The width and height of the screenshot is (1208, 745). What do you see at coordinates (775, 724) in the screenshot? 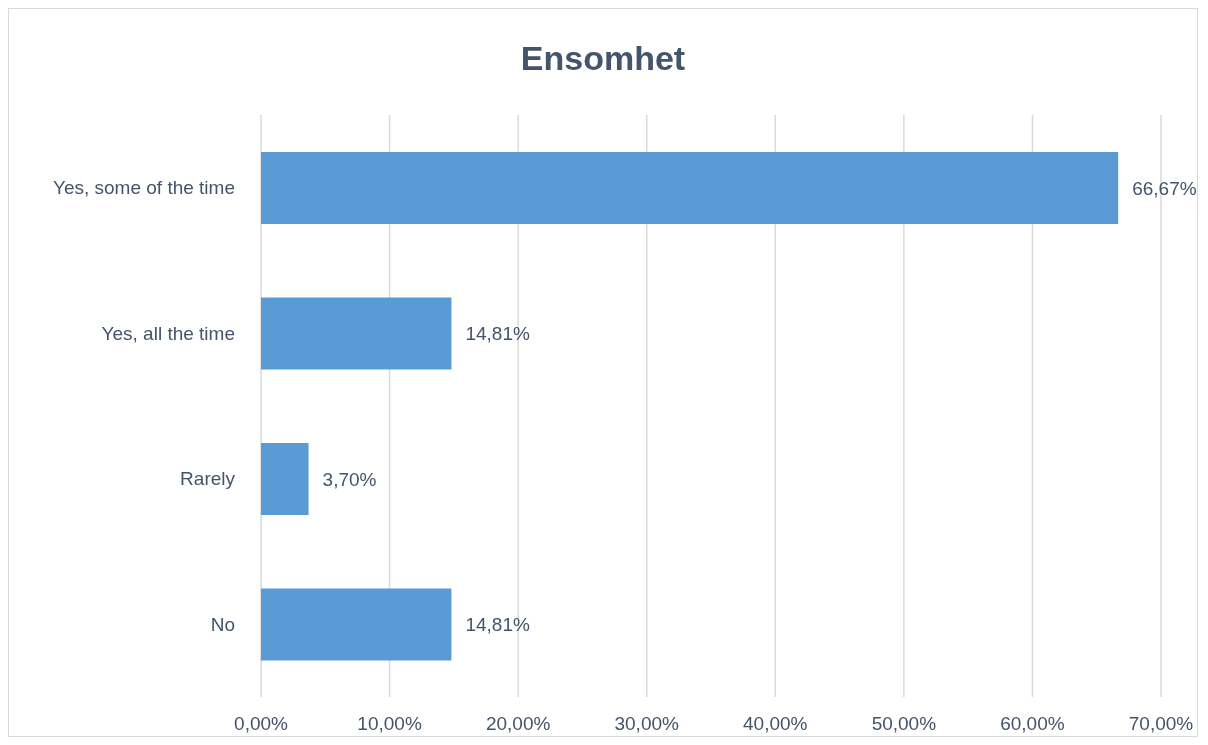
I see `x-tick-label: 40,00%` at bounding box center [775, 724].